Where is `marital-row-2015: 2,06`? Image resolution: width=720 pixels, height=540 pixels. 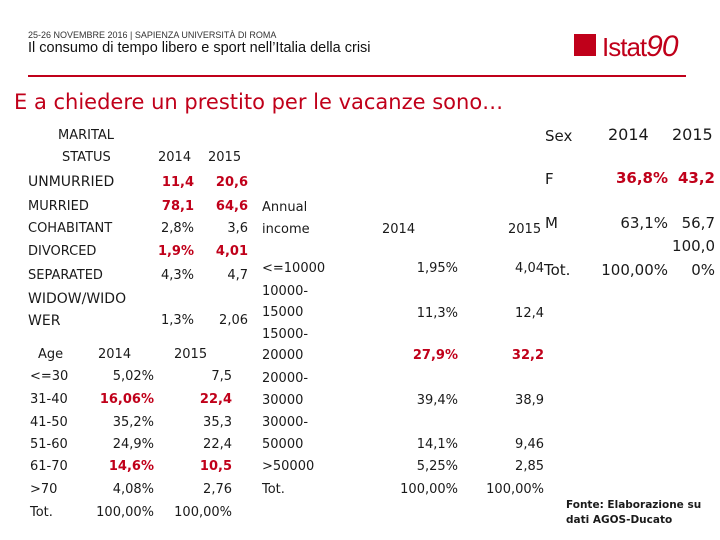 marital-row-2015: 2,06 is located at coordinates (233, 320).